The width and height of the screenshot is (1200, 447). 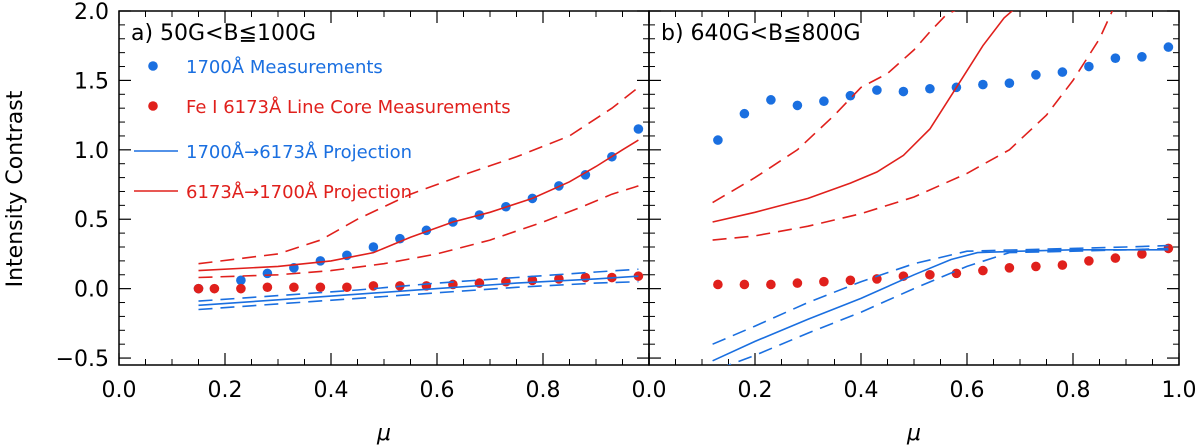 I want to click on y-tick-label: 0.5, so click(x=91, y=220).